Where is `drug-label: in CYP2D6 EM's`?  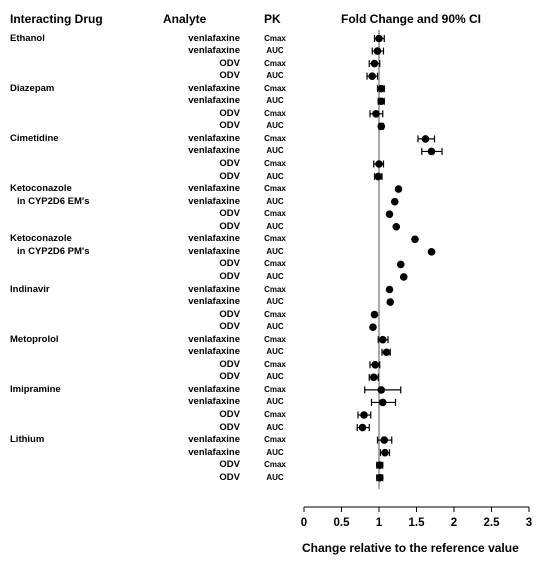 drug-label: in CYP2D6 EM's is located at coordinates (53, 201).